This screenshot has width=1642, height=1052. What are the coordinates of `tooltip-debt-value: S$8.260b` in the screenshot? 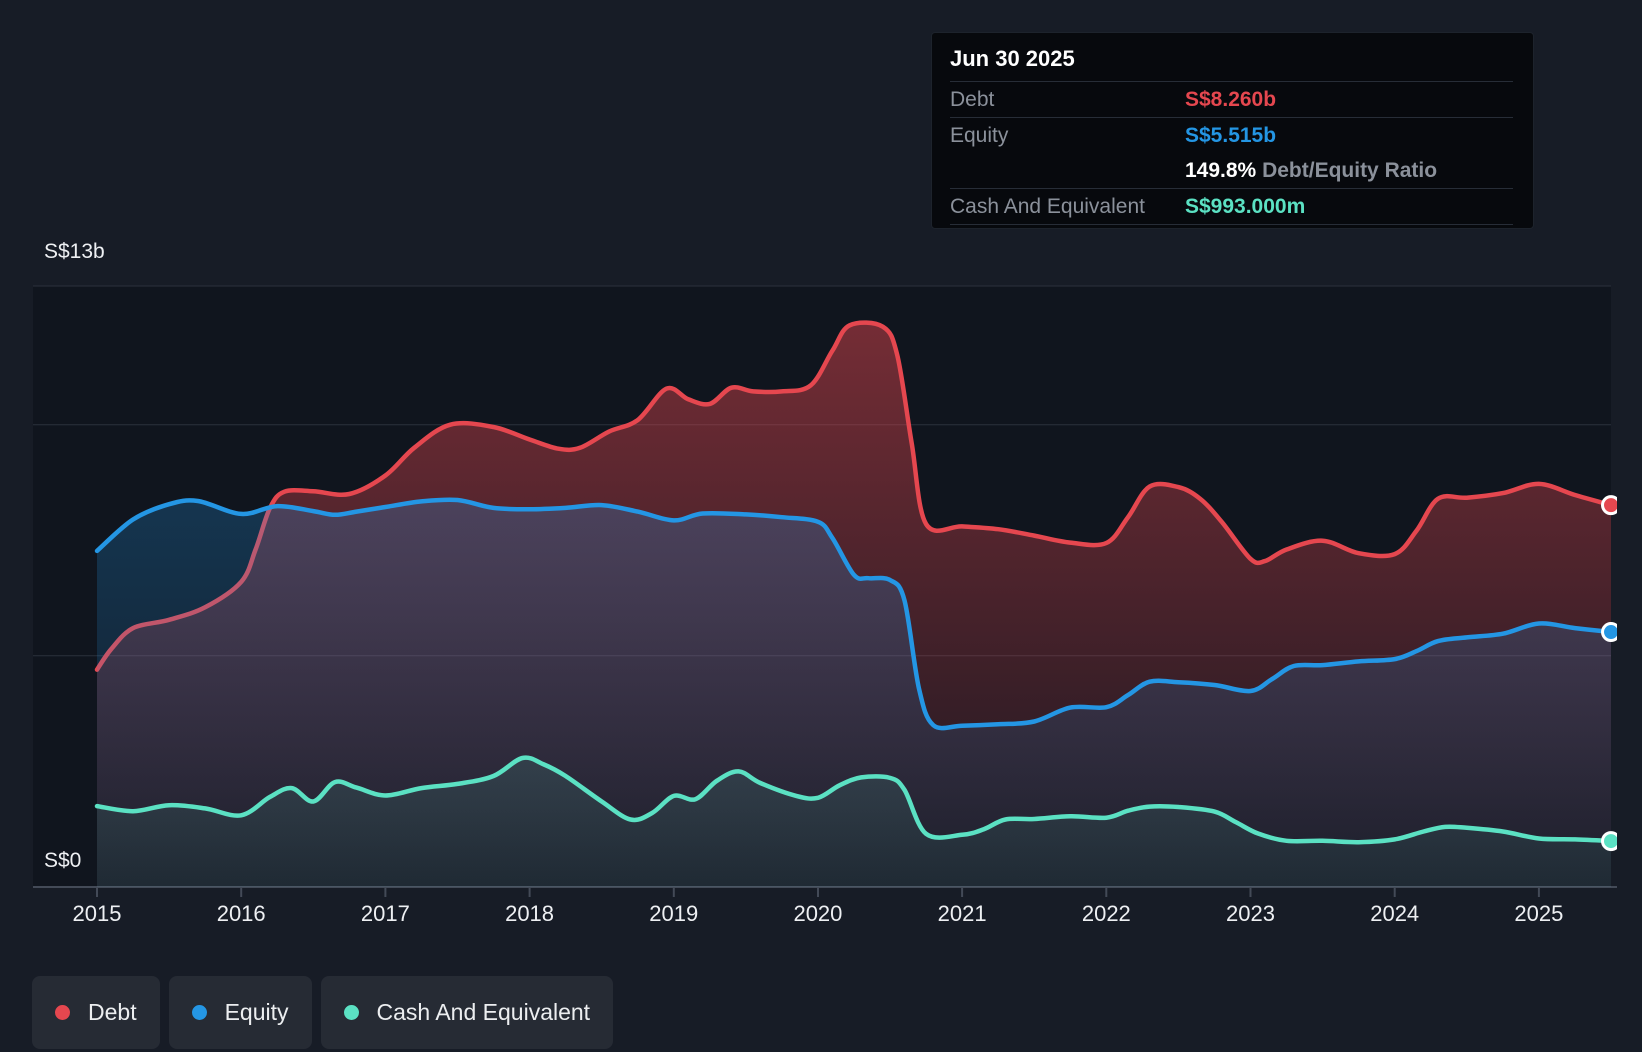 It's located at (1231, 99).